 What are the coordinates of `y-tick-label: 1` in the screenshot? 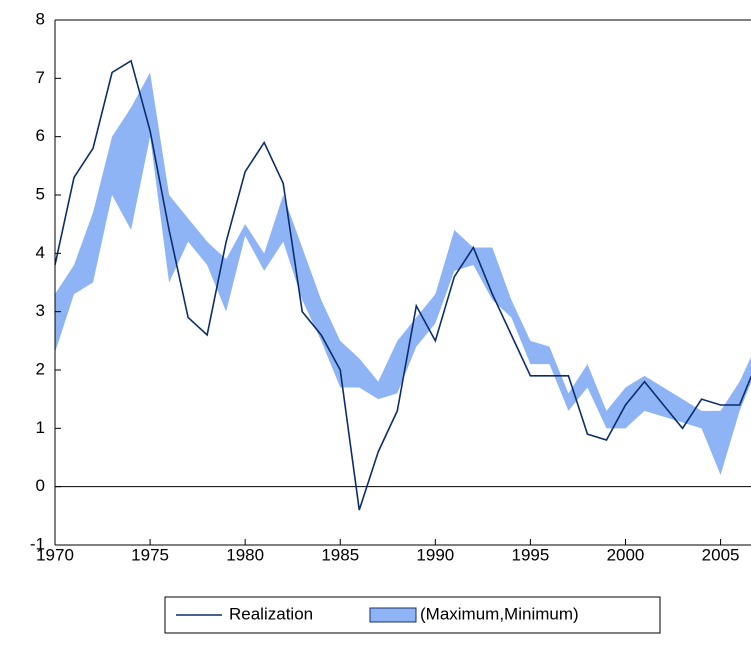 It's located at (40, 427).